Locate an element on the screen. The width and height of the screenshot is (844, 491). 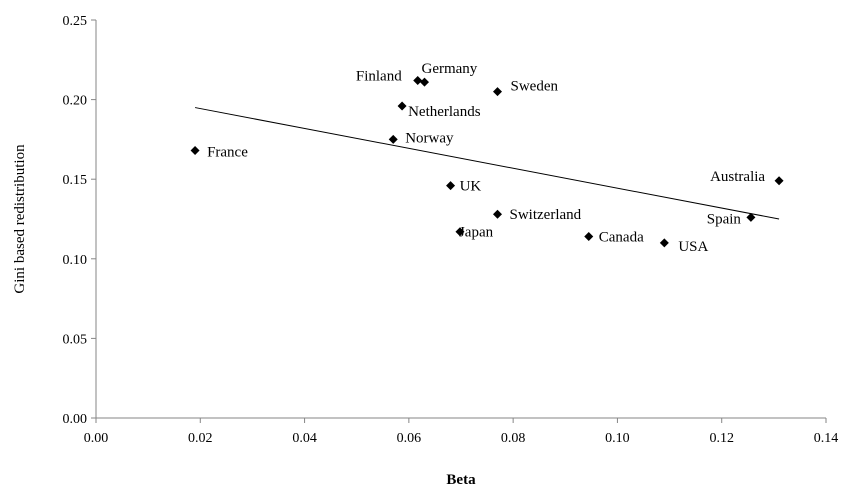
x-tick-label: 0.06 is located at coordinates (409, 438).